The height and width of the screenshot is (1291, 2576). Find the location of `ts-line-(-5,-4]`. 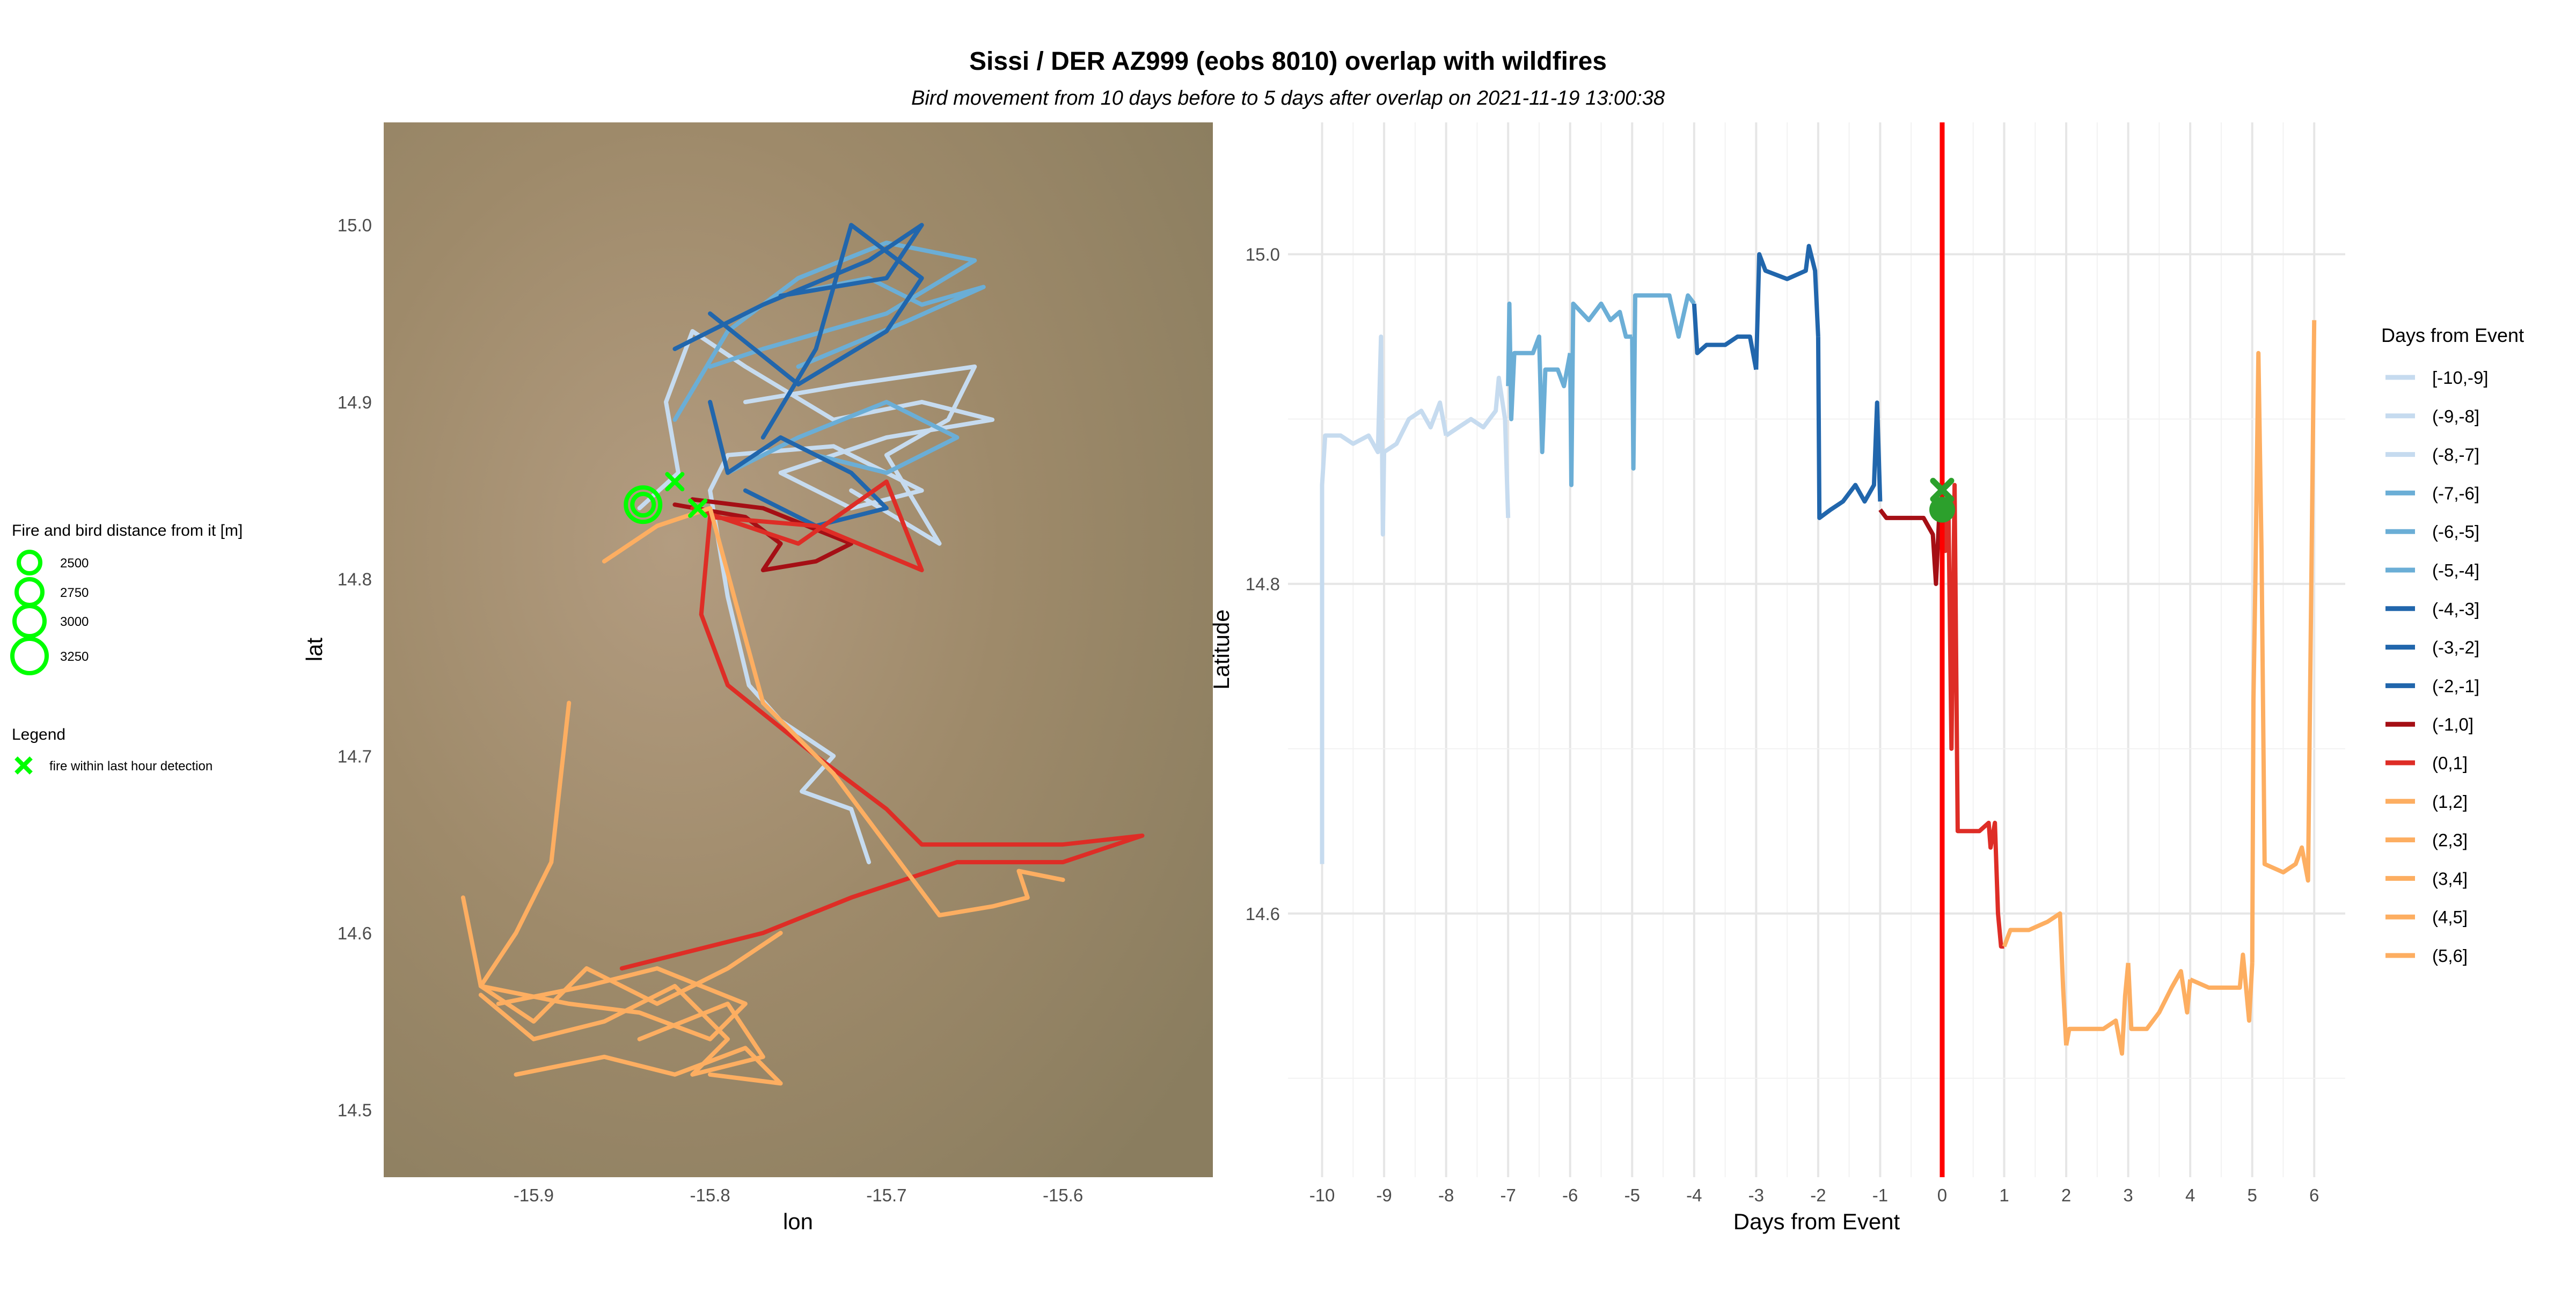

ts-line-(-5,-4] is located at coordinates (1663, 382).